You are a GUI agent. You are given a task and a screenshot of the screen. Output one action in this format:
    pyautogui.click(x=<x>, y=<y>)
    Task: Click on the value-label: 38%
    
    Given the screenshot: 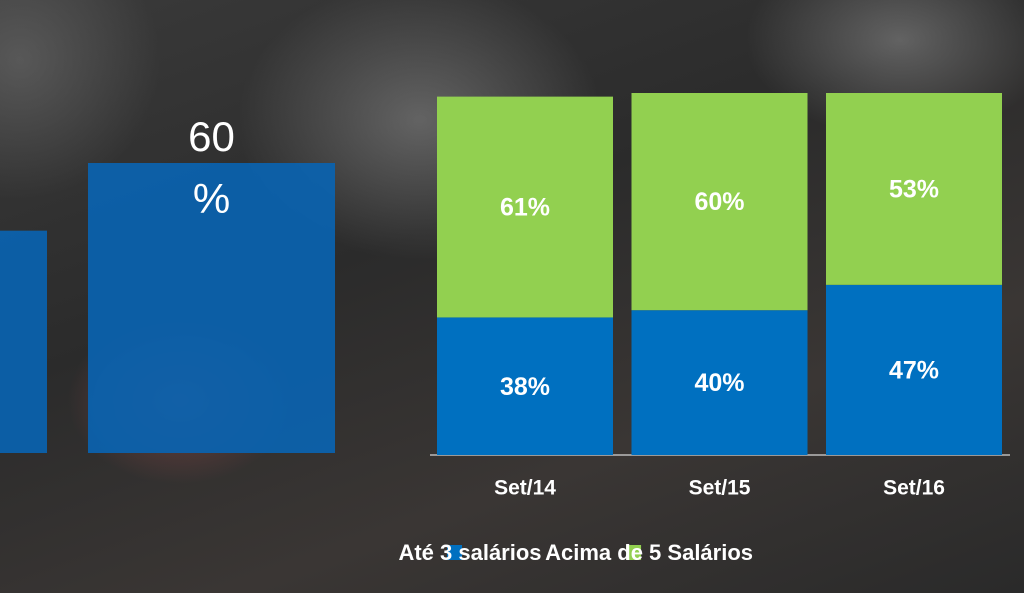 What is the action you would take?
    pyautogui.click(x=525, y=387)
    